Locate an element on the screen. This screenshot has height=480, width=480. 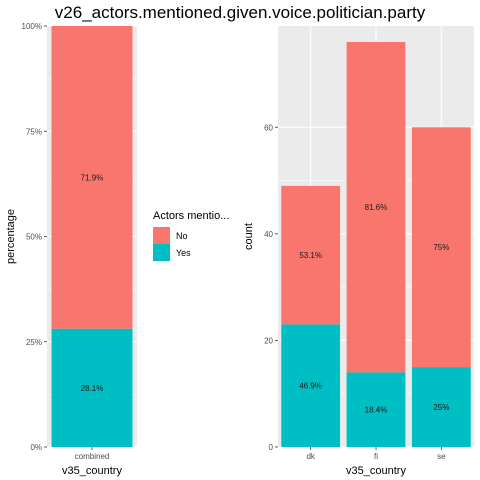
legend-label-yes: Yes is located at coordinates (183, 253).